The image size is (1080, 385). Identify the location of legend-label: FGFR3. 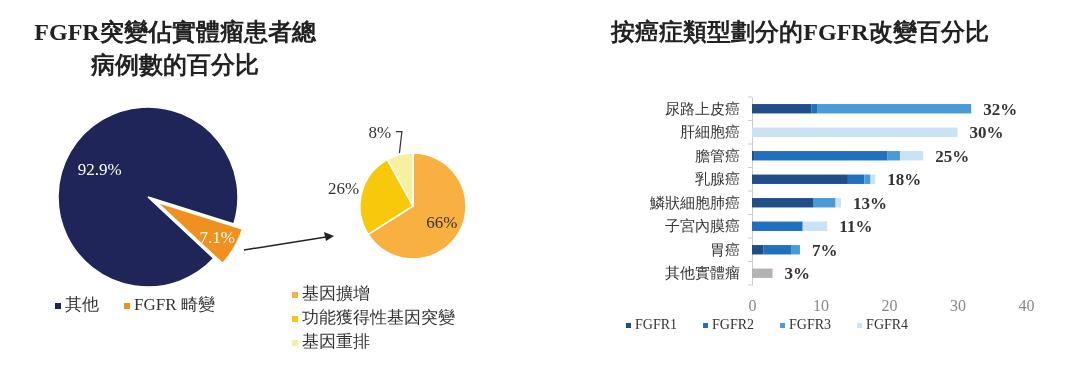
(810, 324).